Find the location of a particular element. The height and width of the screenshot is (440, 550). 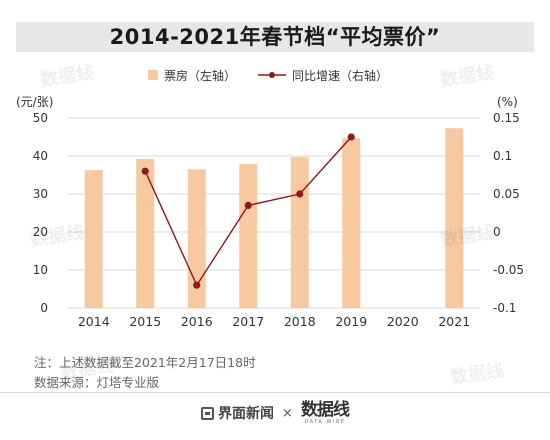

y-left-tick-label: 30 is located at coordinates (40, 194).